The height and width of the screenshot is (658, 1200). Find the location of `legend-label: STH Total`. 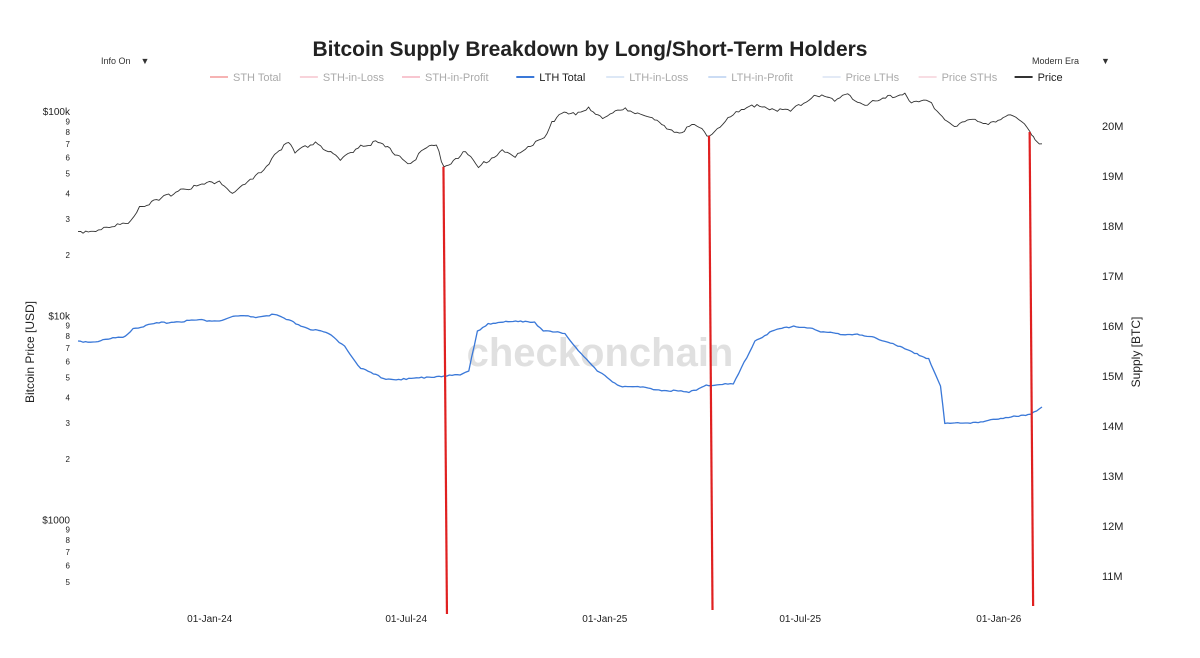

legend-label: STH Total is located at coordinates (257, 78).